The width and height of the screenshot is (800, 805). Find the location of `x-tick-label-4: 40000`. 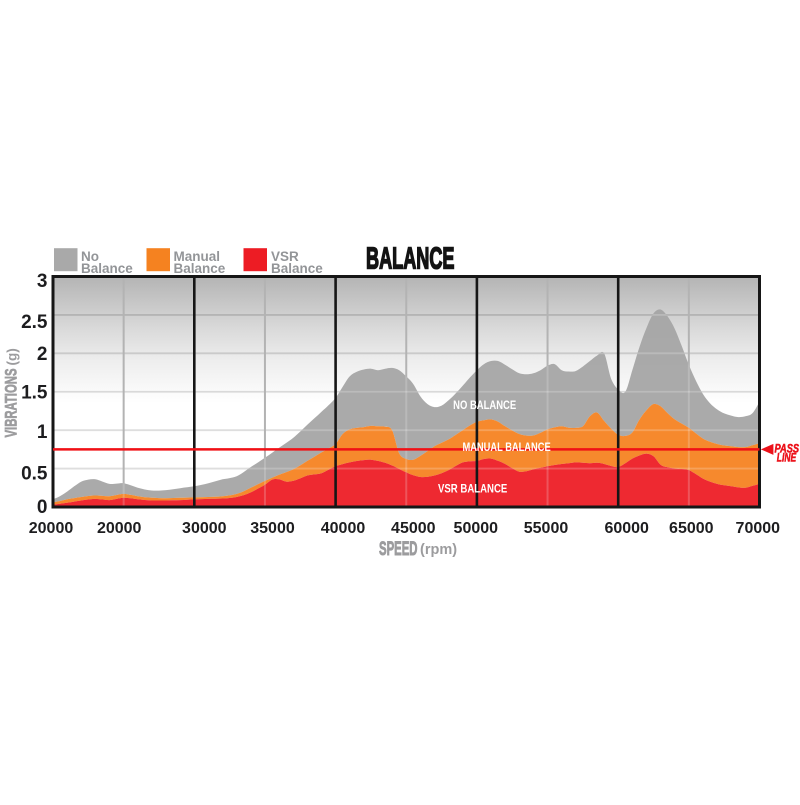

x-tick-label-4: 40000 is located at coordinates (343, 528).